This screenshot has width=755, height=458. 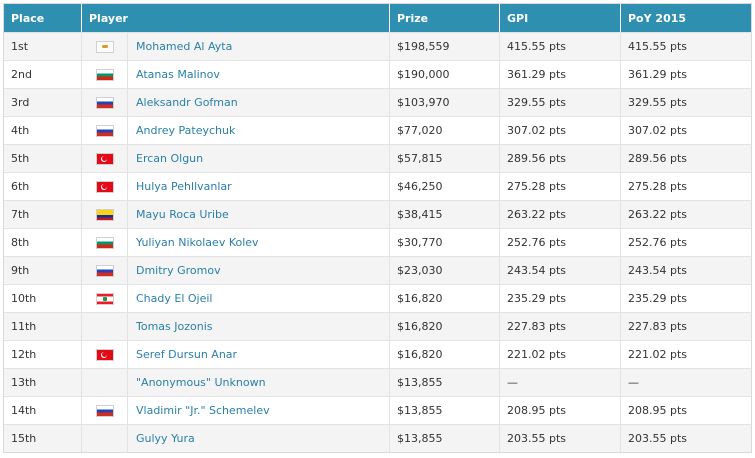 What do you see at coordinates (165, 438) in the screenshot?
I see `player-link: Gulyy Yura` at bounding box center [165, 438].